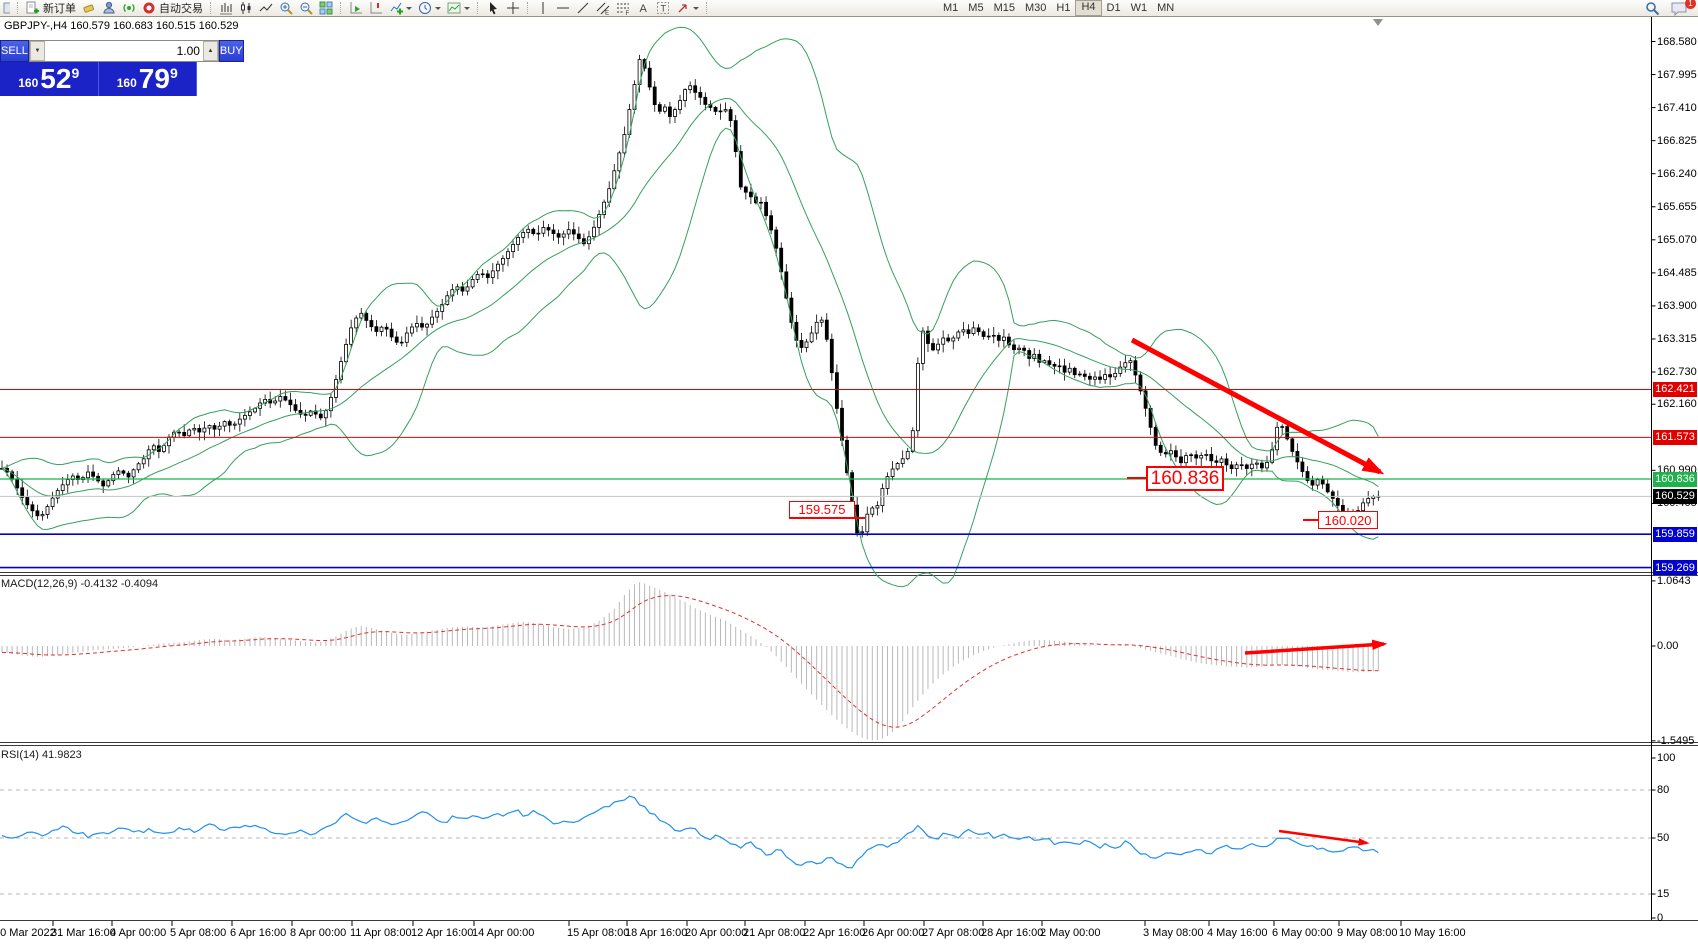  What do you see at coordinates (687, 8) in the screenshot?
I see `arrows-button` at bounding box center [687, 8].